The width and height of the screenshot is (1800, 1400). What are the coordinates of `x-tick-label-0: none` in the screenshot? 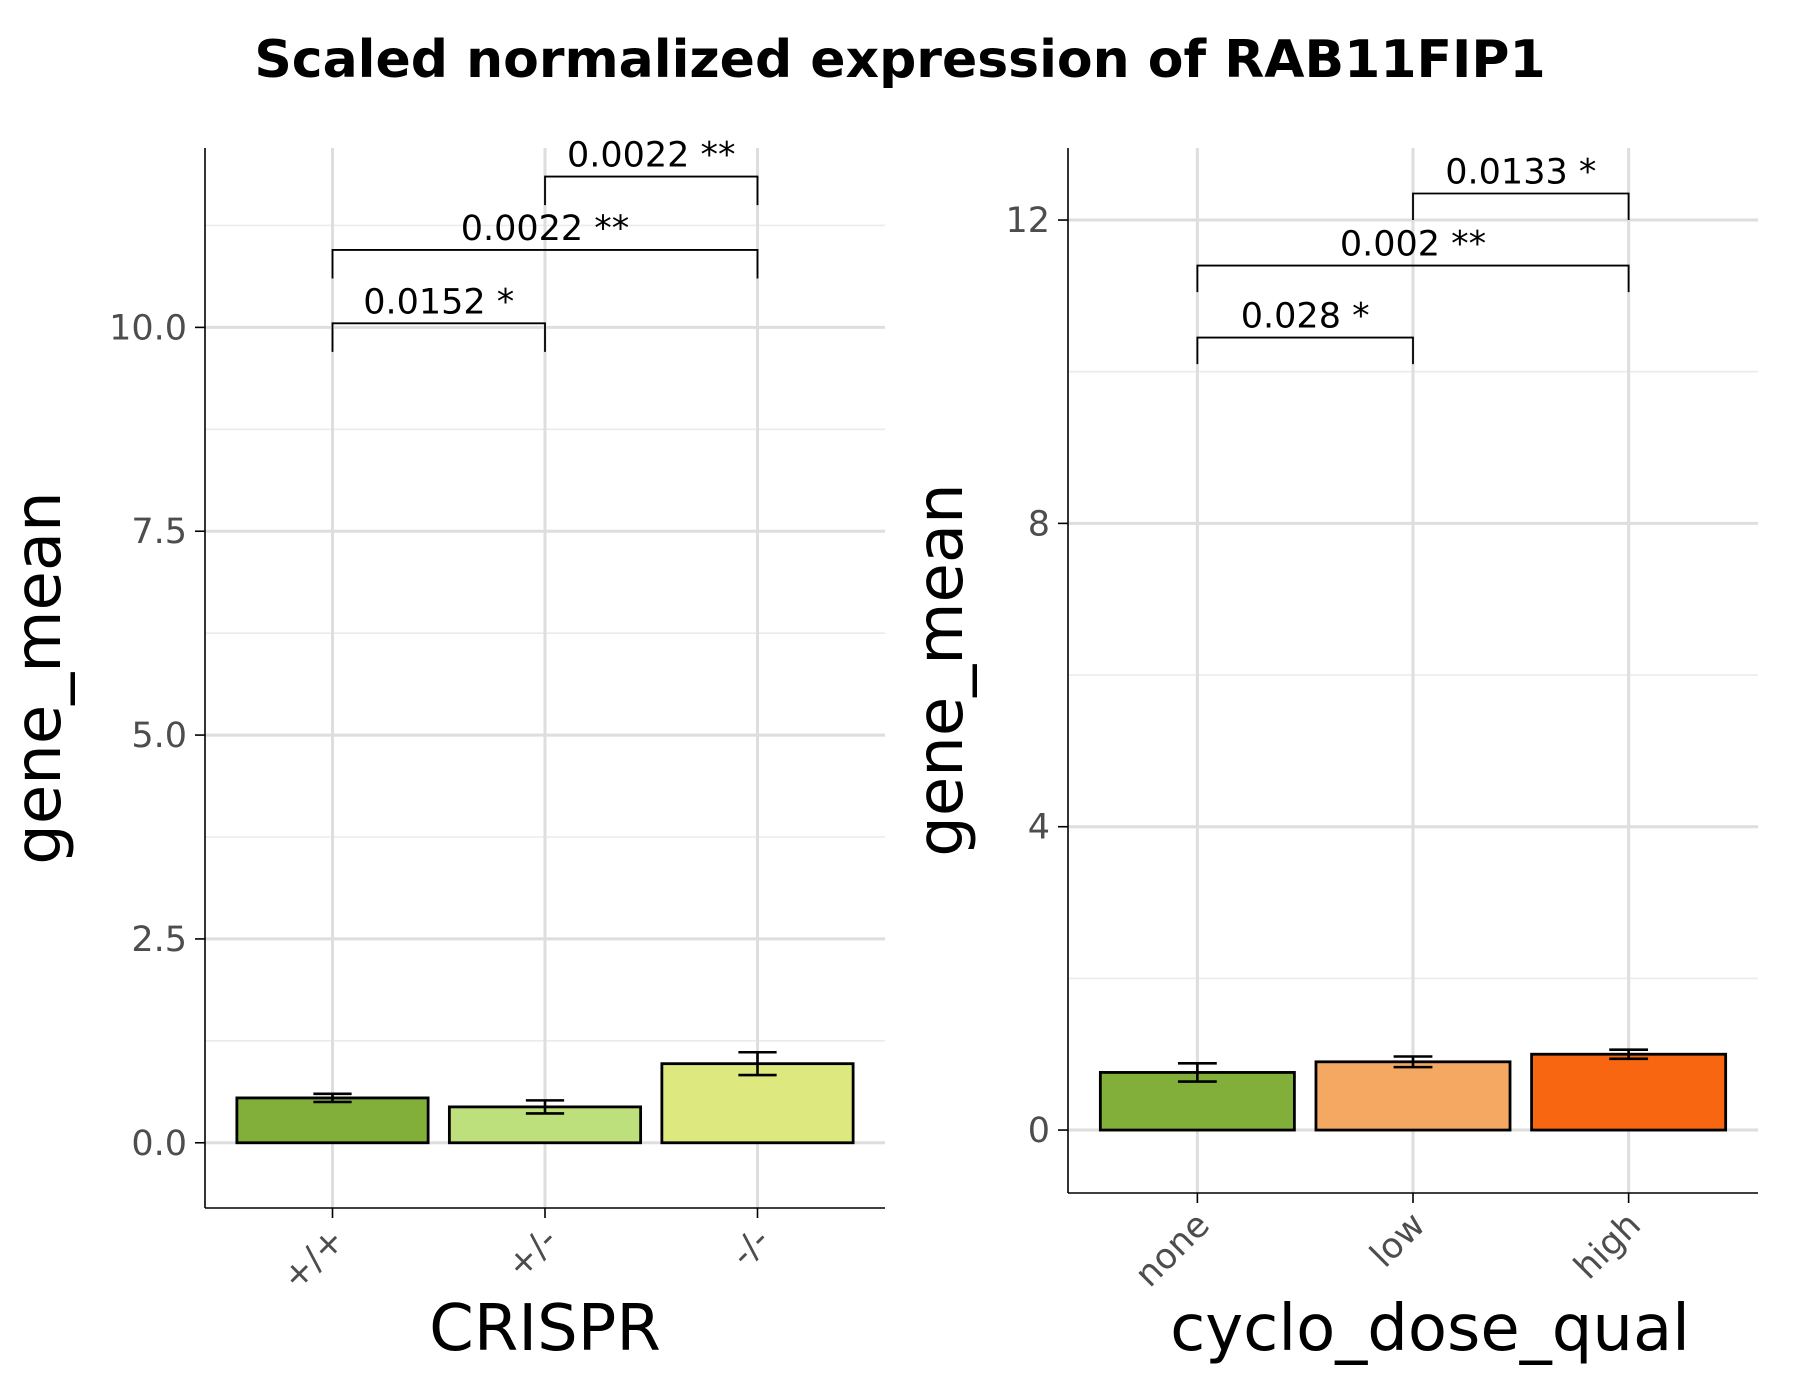 It's located at (1173, 1250).